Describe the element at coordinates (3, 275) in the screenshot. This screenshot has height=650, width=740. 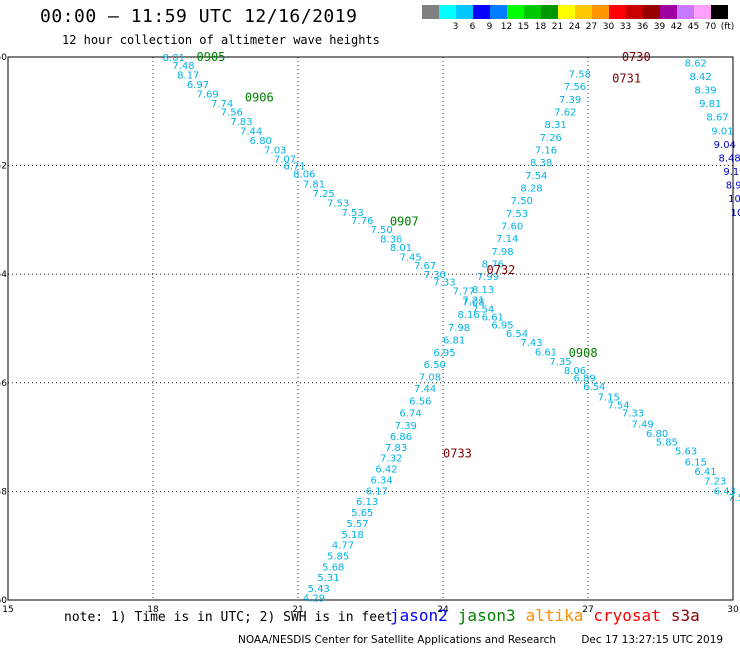
I see `y-tick-label: -54` at that location.